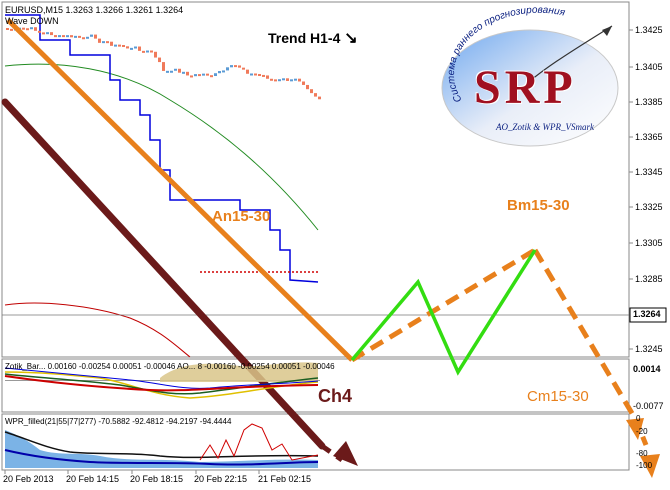 The image size is (670, 490). Describe the element at coordinates (241, 216) in the screenshot. I see `an-label: An15-30` at that location.